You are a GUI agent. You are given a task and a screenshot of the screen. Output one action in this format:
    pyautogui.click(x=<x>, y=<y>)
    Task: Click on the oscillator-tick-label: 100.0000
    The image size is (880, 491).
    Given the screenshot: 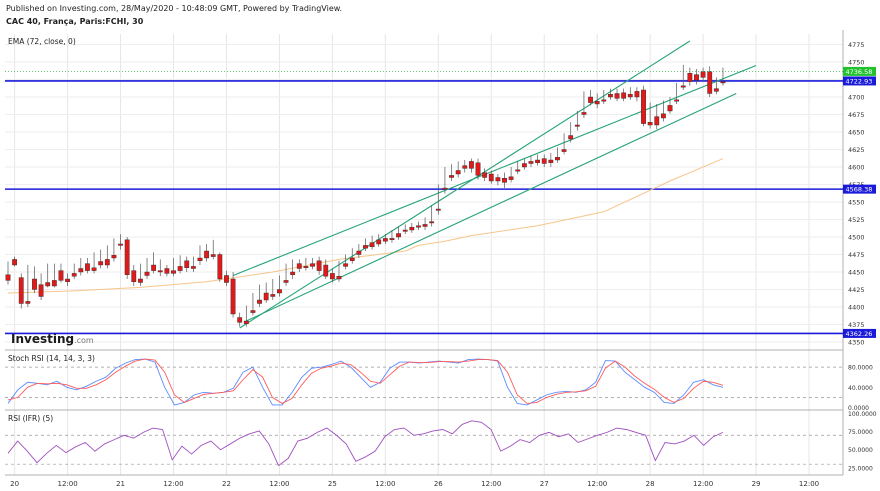 What is the action you would take?
    pyautogui.click(x=862, y=414)
    